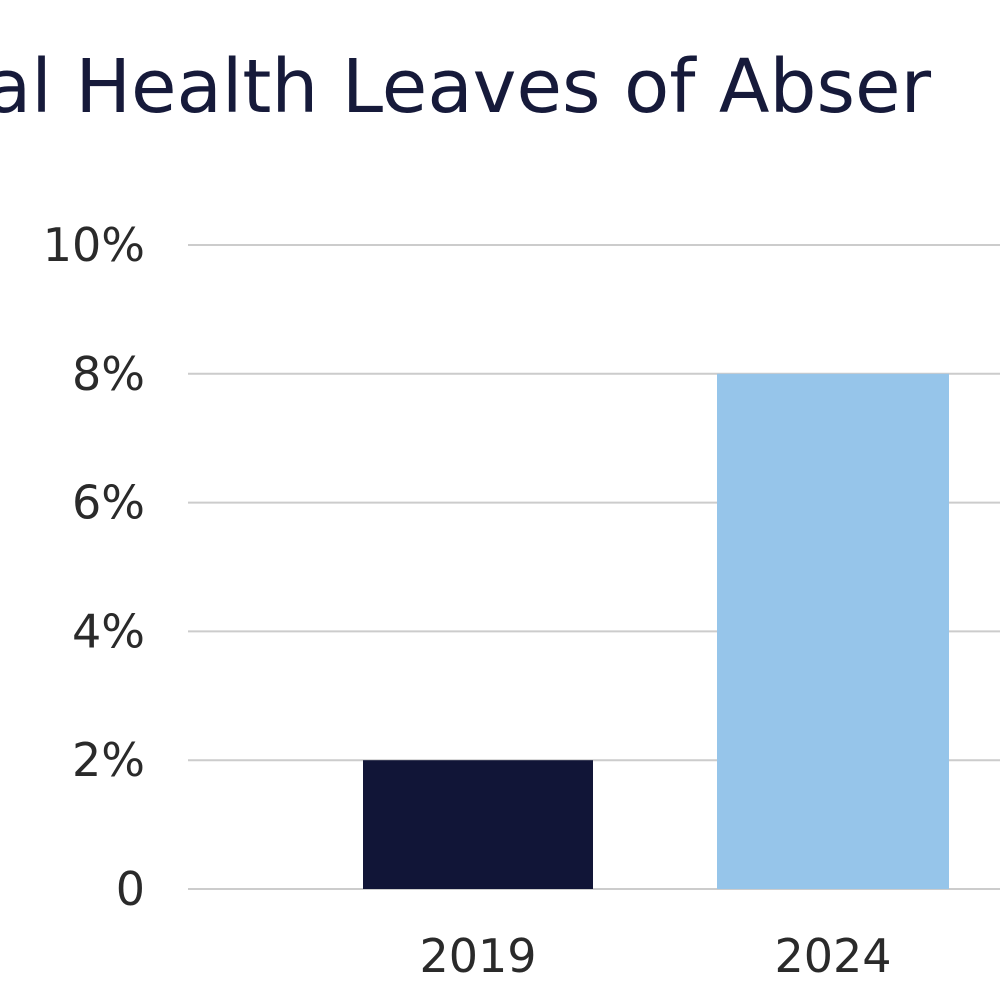  What do you see at coordinates (466, 87) in the screenshot?
I see `chart-title: ntal Health Leaves of Abser` at bounding box center [466, 87].